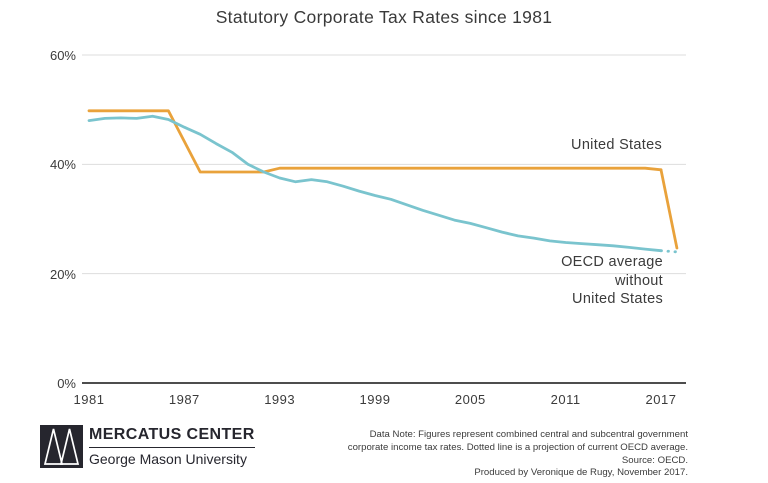  Describe the element at coordinates (168, 459) in the screenshot. I see `logo-university-name: George Mason University` at that location.